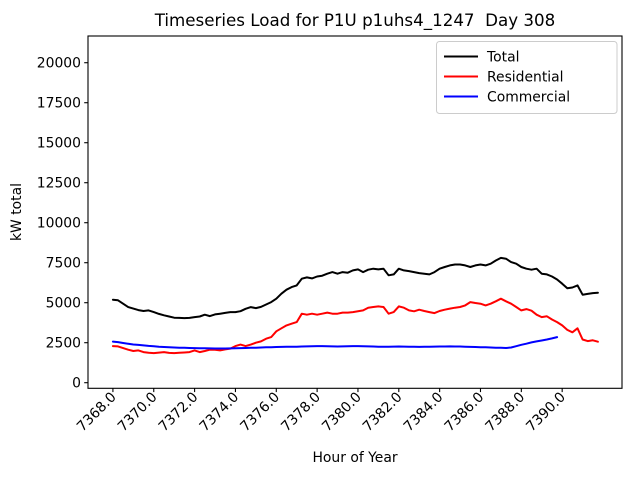 The image size is (640, 480). I want to click on y-tick-label: 15000, so click(59, 144).